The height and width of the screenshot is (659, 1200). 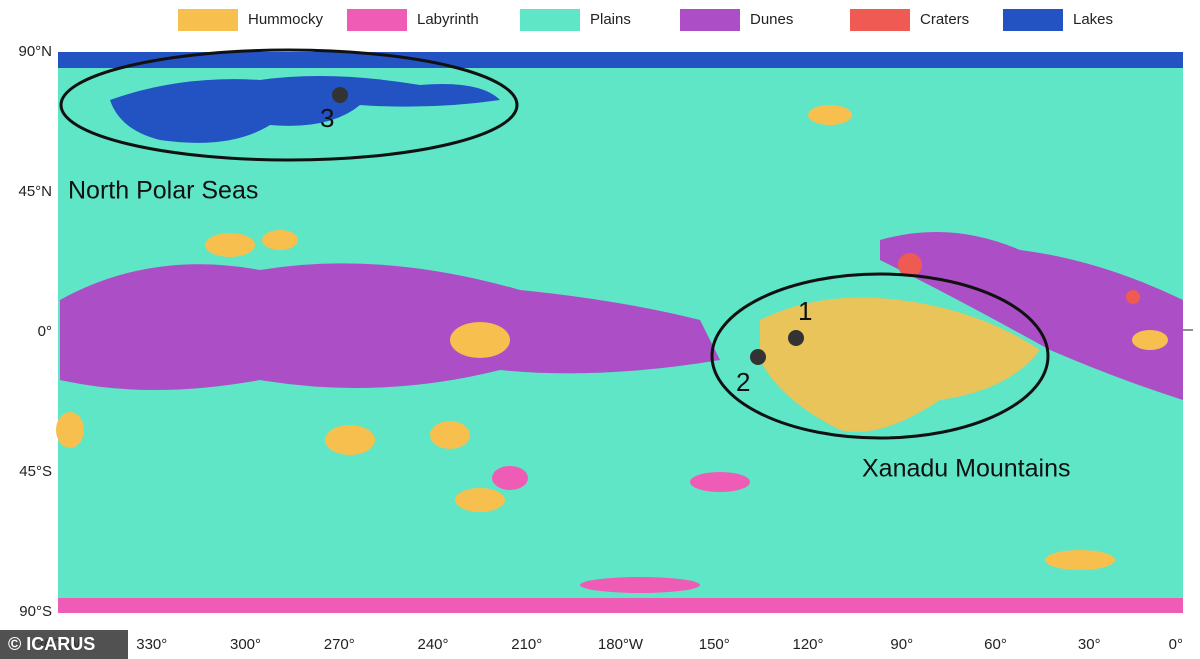 I want to click on latitude-label: 45°S, so click(x=35, y=471).